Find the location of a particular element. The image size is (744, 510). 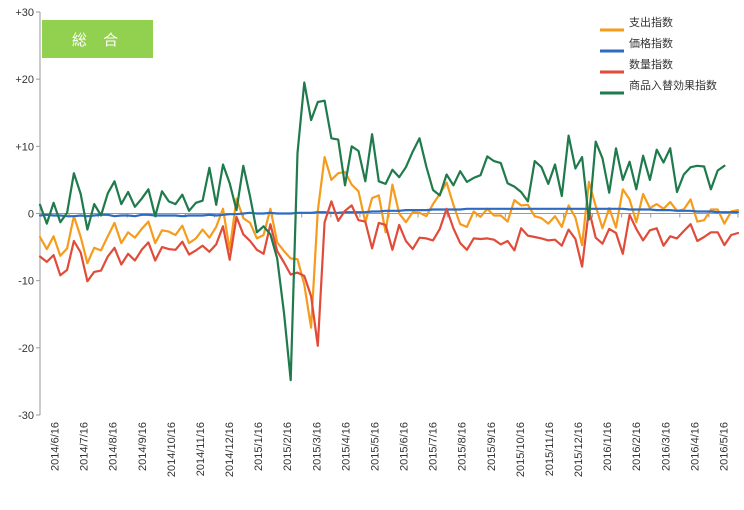

y-tick-label: -30 is located at coordinates (26, 416).